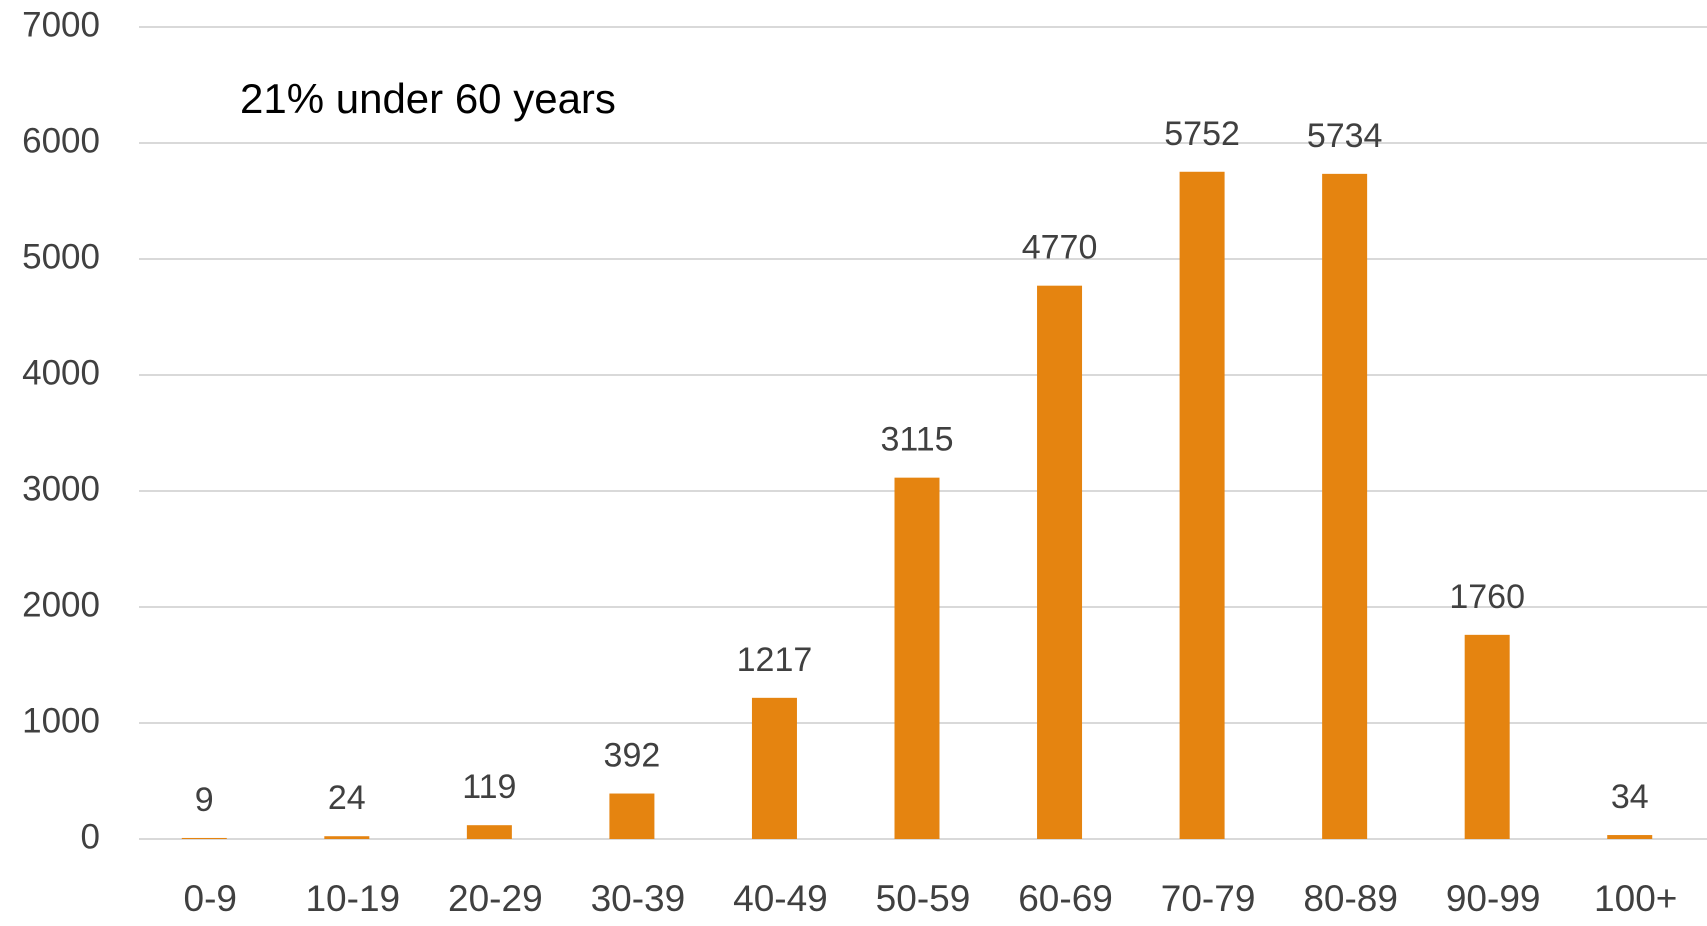  Describe the element at coordinates (775, 660) in the screenshot. I see `data-label: 1217` at that location.